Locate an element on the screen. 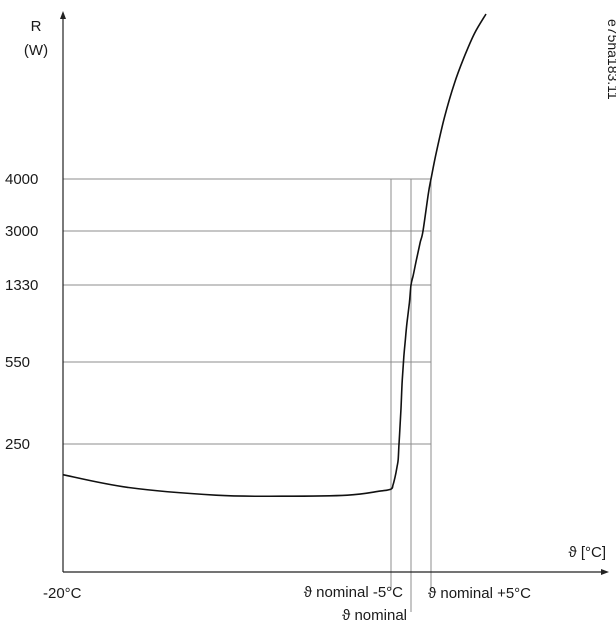  y-tick-label: 250 is located at coordinates (17, 444).